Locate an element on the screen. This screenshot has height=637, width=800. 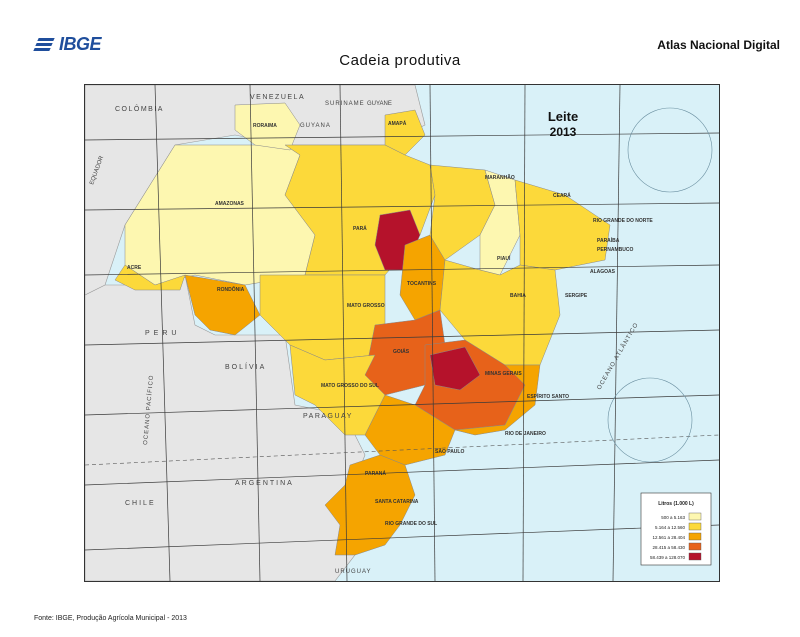
country-label: BOLÍVIA is located at coordinates (245, 366).